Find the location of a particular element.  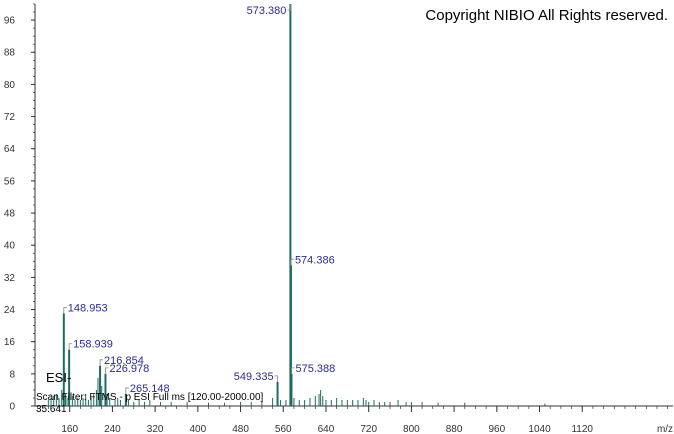

x-tick-label: 400 is located at coordinates (197, 429).